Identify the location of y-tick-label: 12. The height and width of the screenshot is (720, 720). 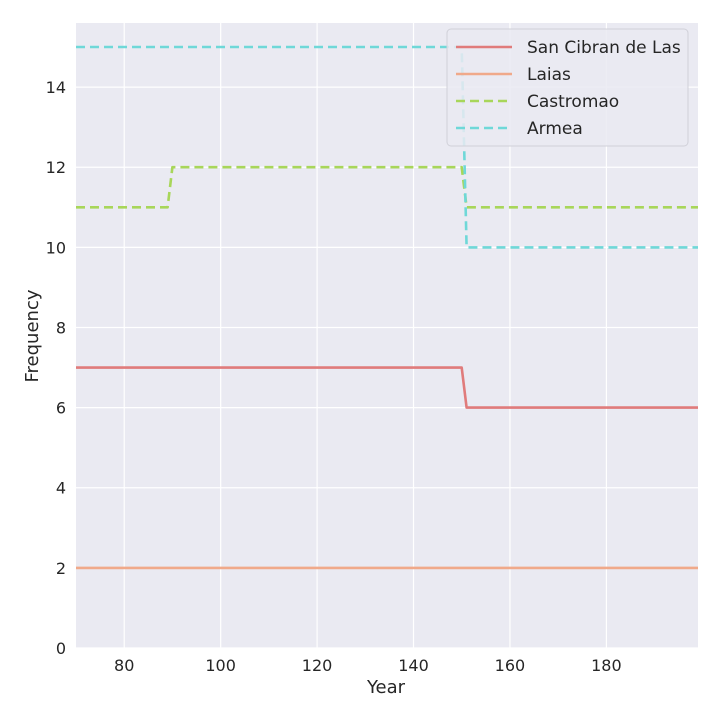
(56, 167).